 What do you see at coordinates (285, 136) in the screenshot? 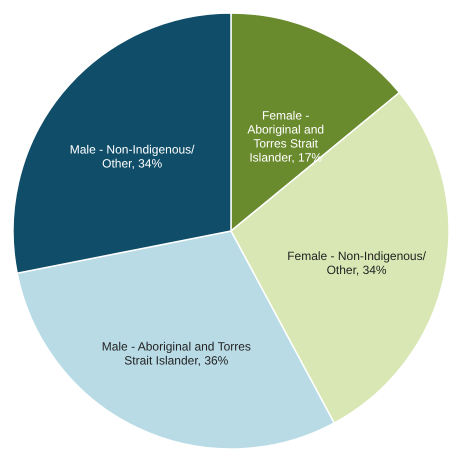
I see `slice-label: Female - Aboriginal and Torres Strait Islander, 17%` at bounding box center [285, 136].